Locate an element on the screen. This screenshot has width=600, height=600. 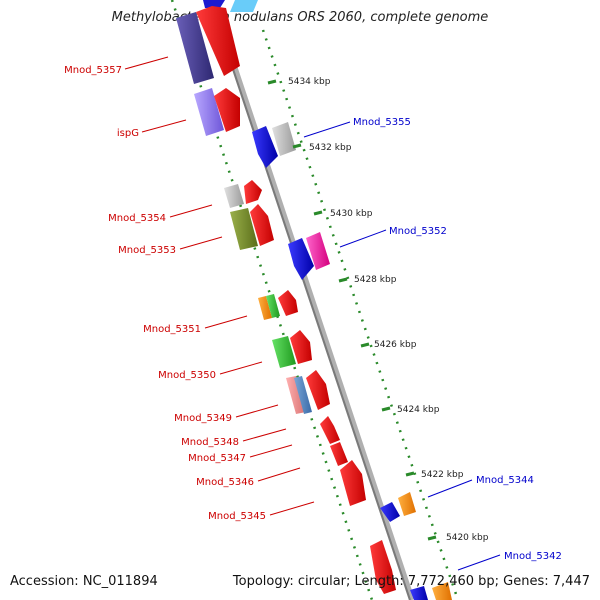
gene-label-mnod-5342: Mnod_5342 is located at coordinates (533, 556).